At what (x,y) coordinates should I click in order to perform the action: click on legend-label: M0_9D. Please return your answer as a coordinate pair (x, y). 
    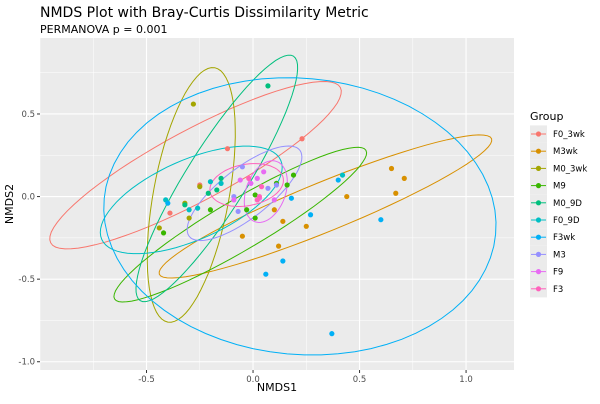
    Looking at the image, I should click on (567, 204).